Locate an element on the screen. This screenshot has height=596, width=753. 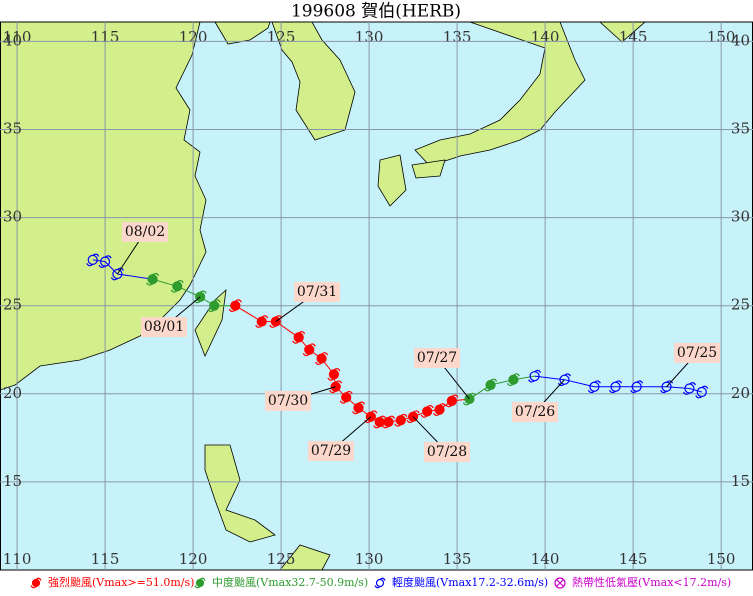
date-label: 07/28 is located at coordinates (447, 452).